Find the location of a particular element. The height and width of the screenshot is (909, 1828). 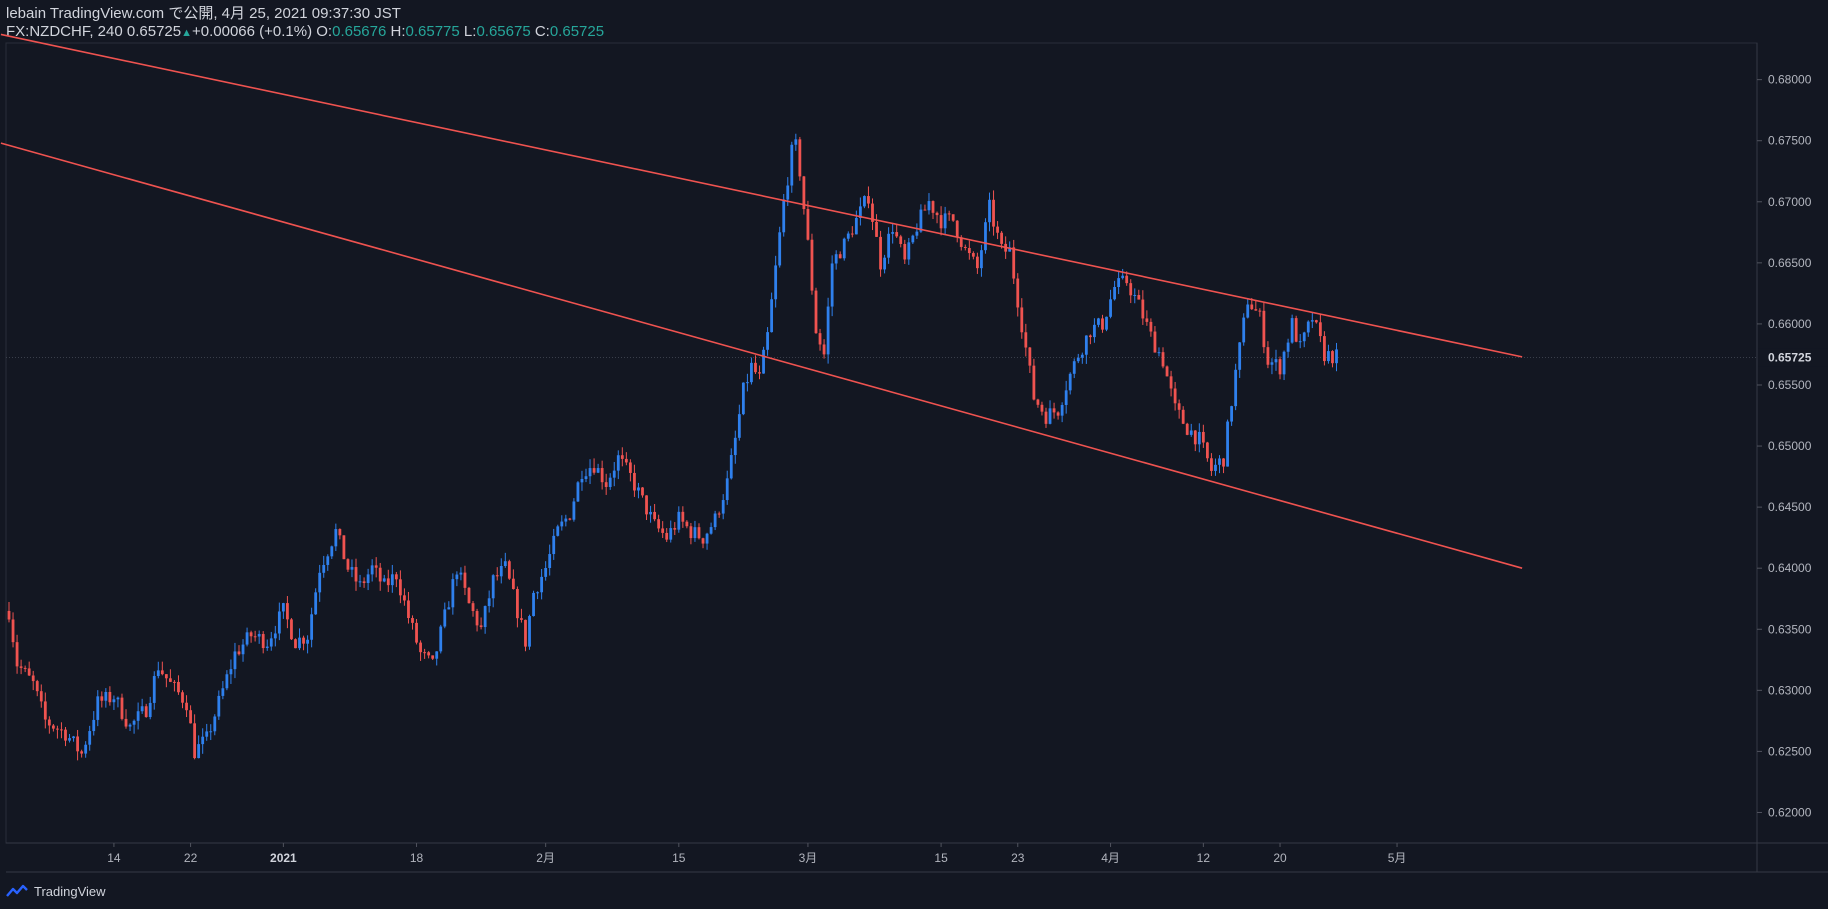

price-tick-label: 0.65000 is located at coordinates (1790, 446).